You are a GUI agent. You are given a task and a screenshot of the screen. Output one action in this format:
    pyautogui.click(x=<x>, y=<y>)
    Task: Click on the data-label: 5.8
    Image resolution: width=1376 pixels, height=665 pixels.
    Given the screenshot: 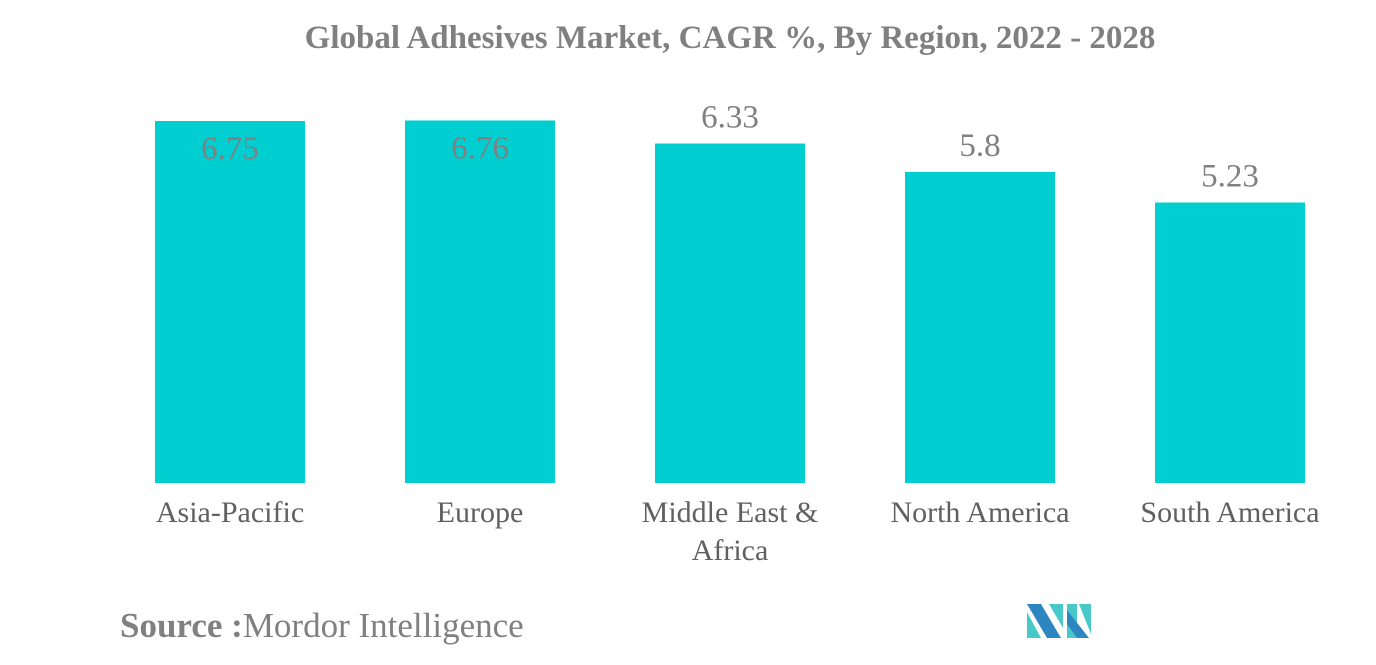 What is the action you would take?
    pyautogui.click(x=979, y=146)
    